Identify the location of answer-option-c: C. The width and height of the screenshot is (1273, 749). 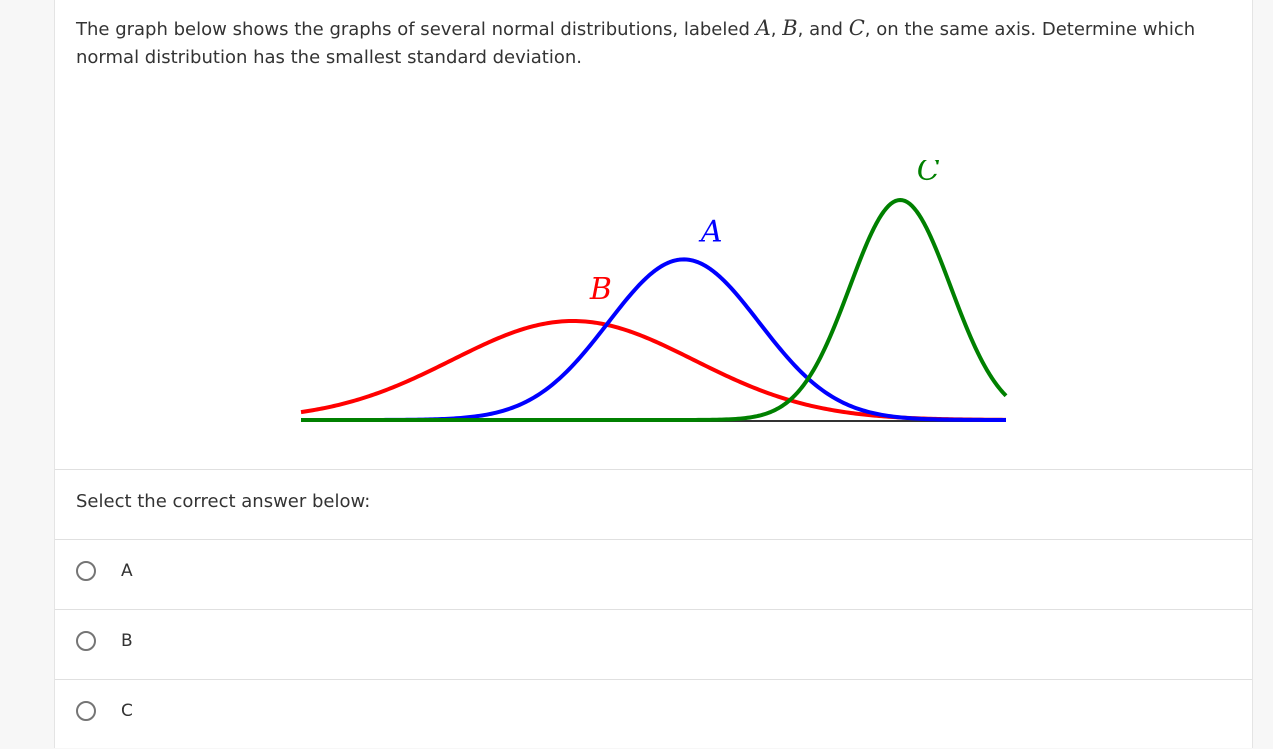
(653, 714).